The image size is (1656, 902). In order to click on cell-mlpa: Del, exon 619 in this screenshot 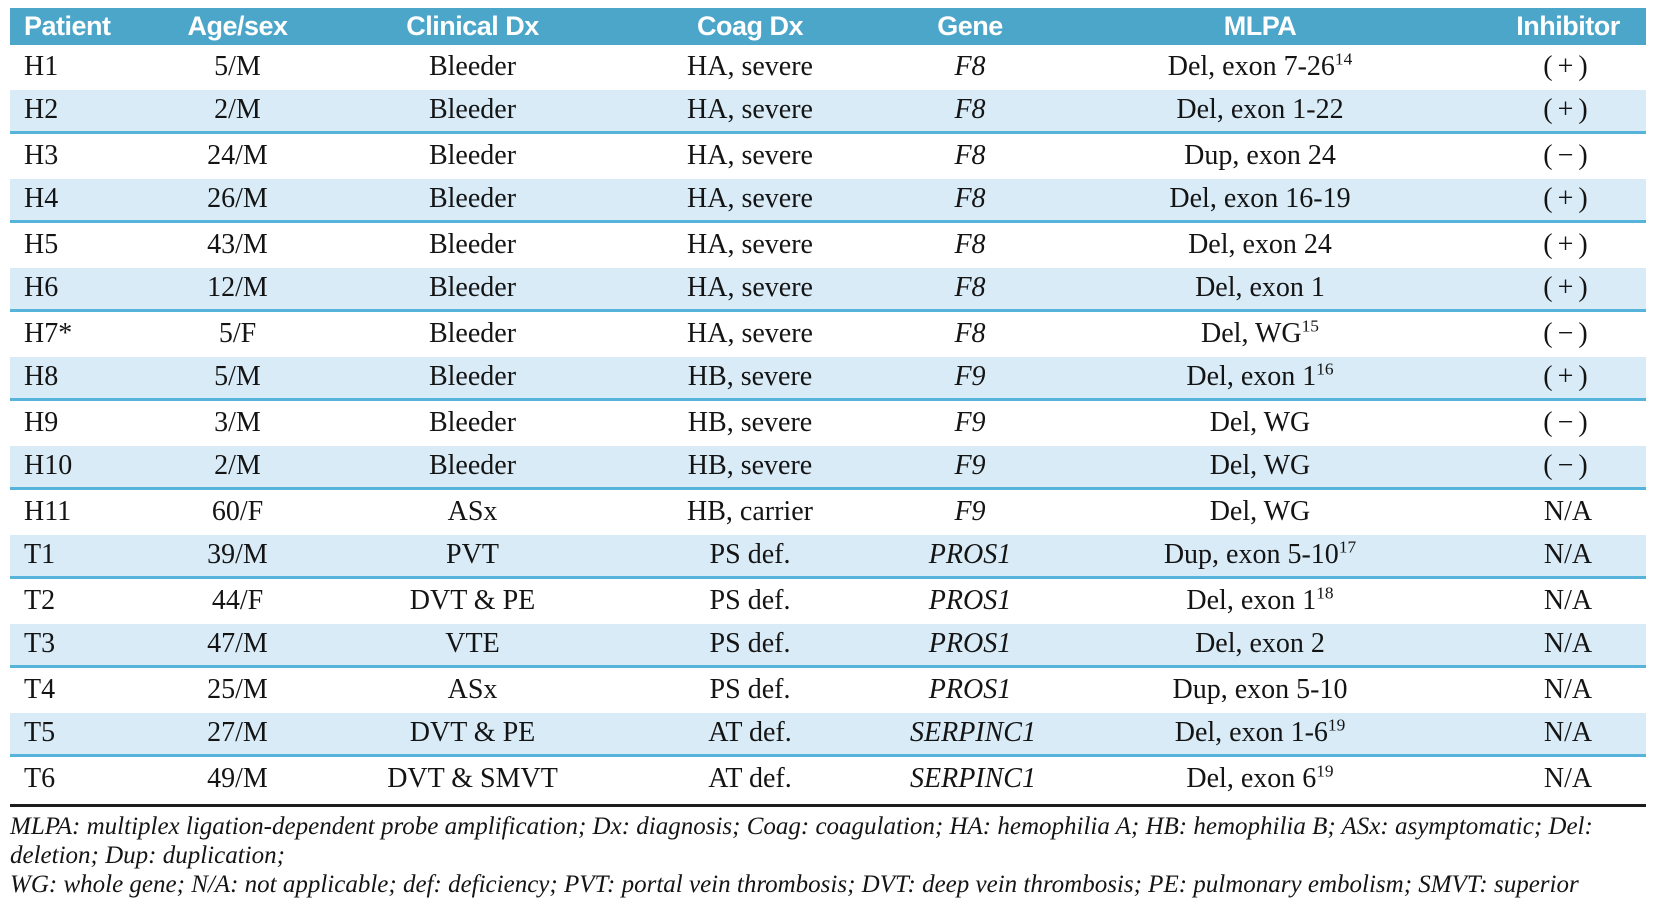, I will do `click(1260, 778)`.